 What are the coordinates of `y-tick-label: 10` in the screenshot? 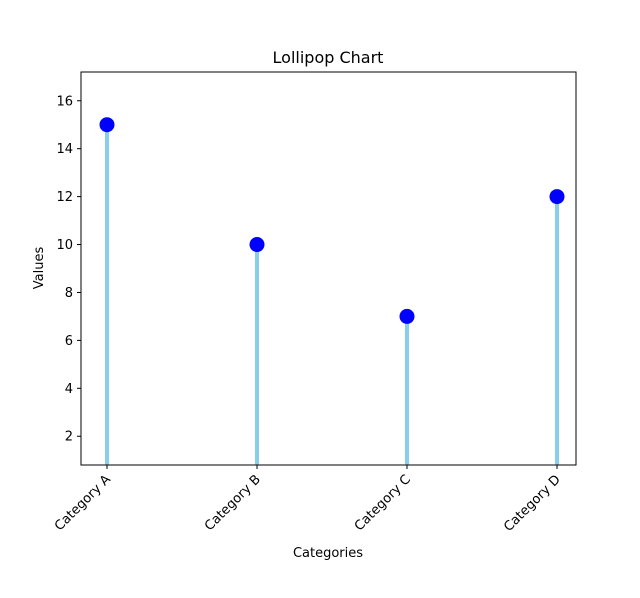 It's located at (64, 245).